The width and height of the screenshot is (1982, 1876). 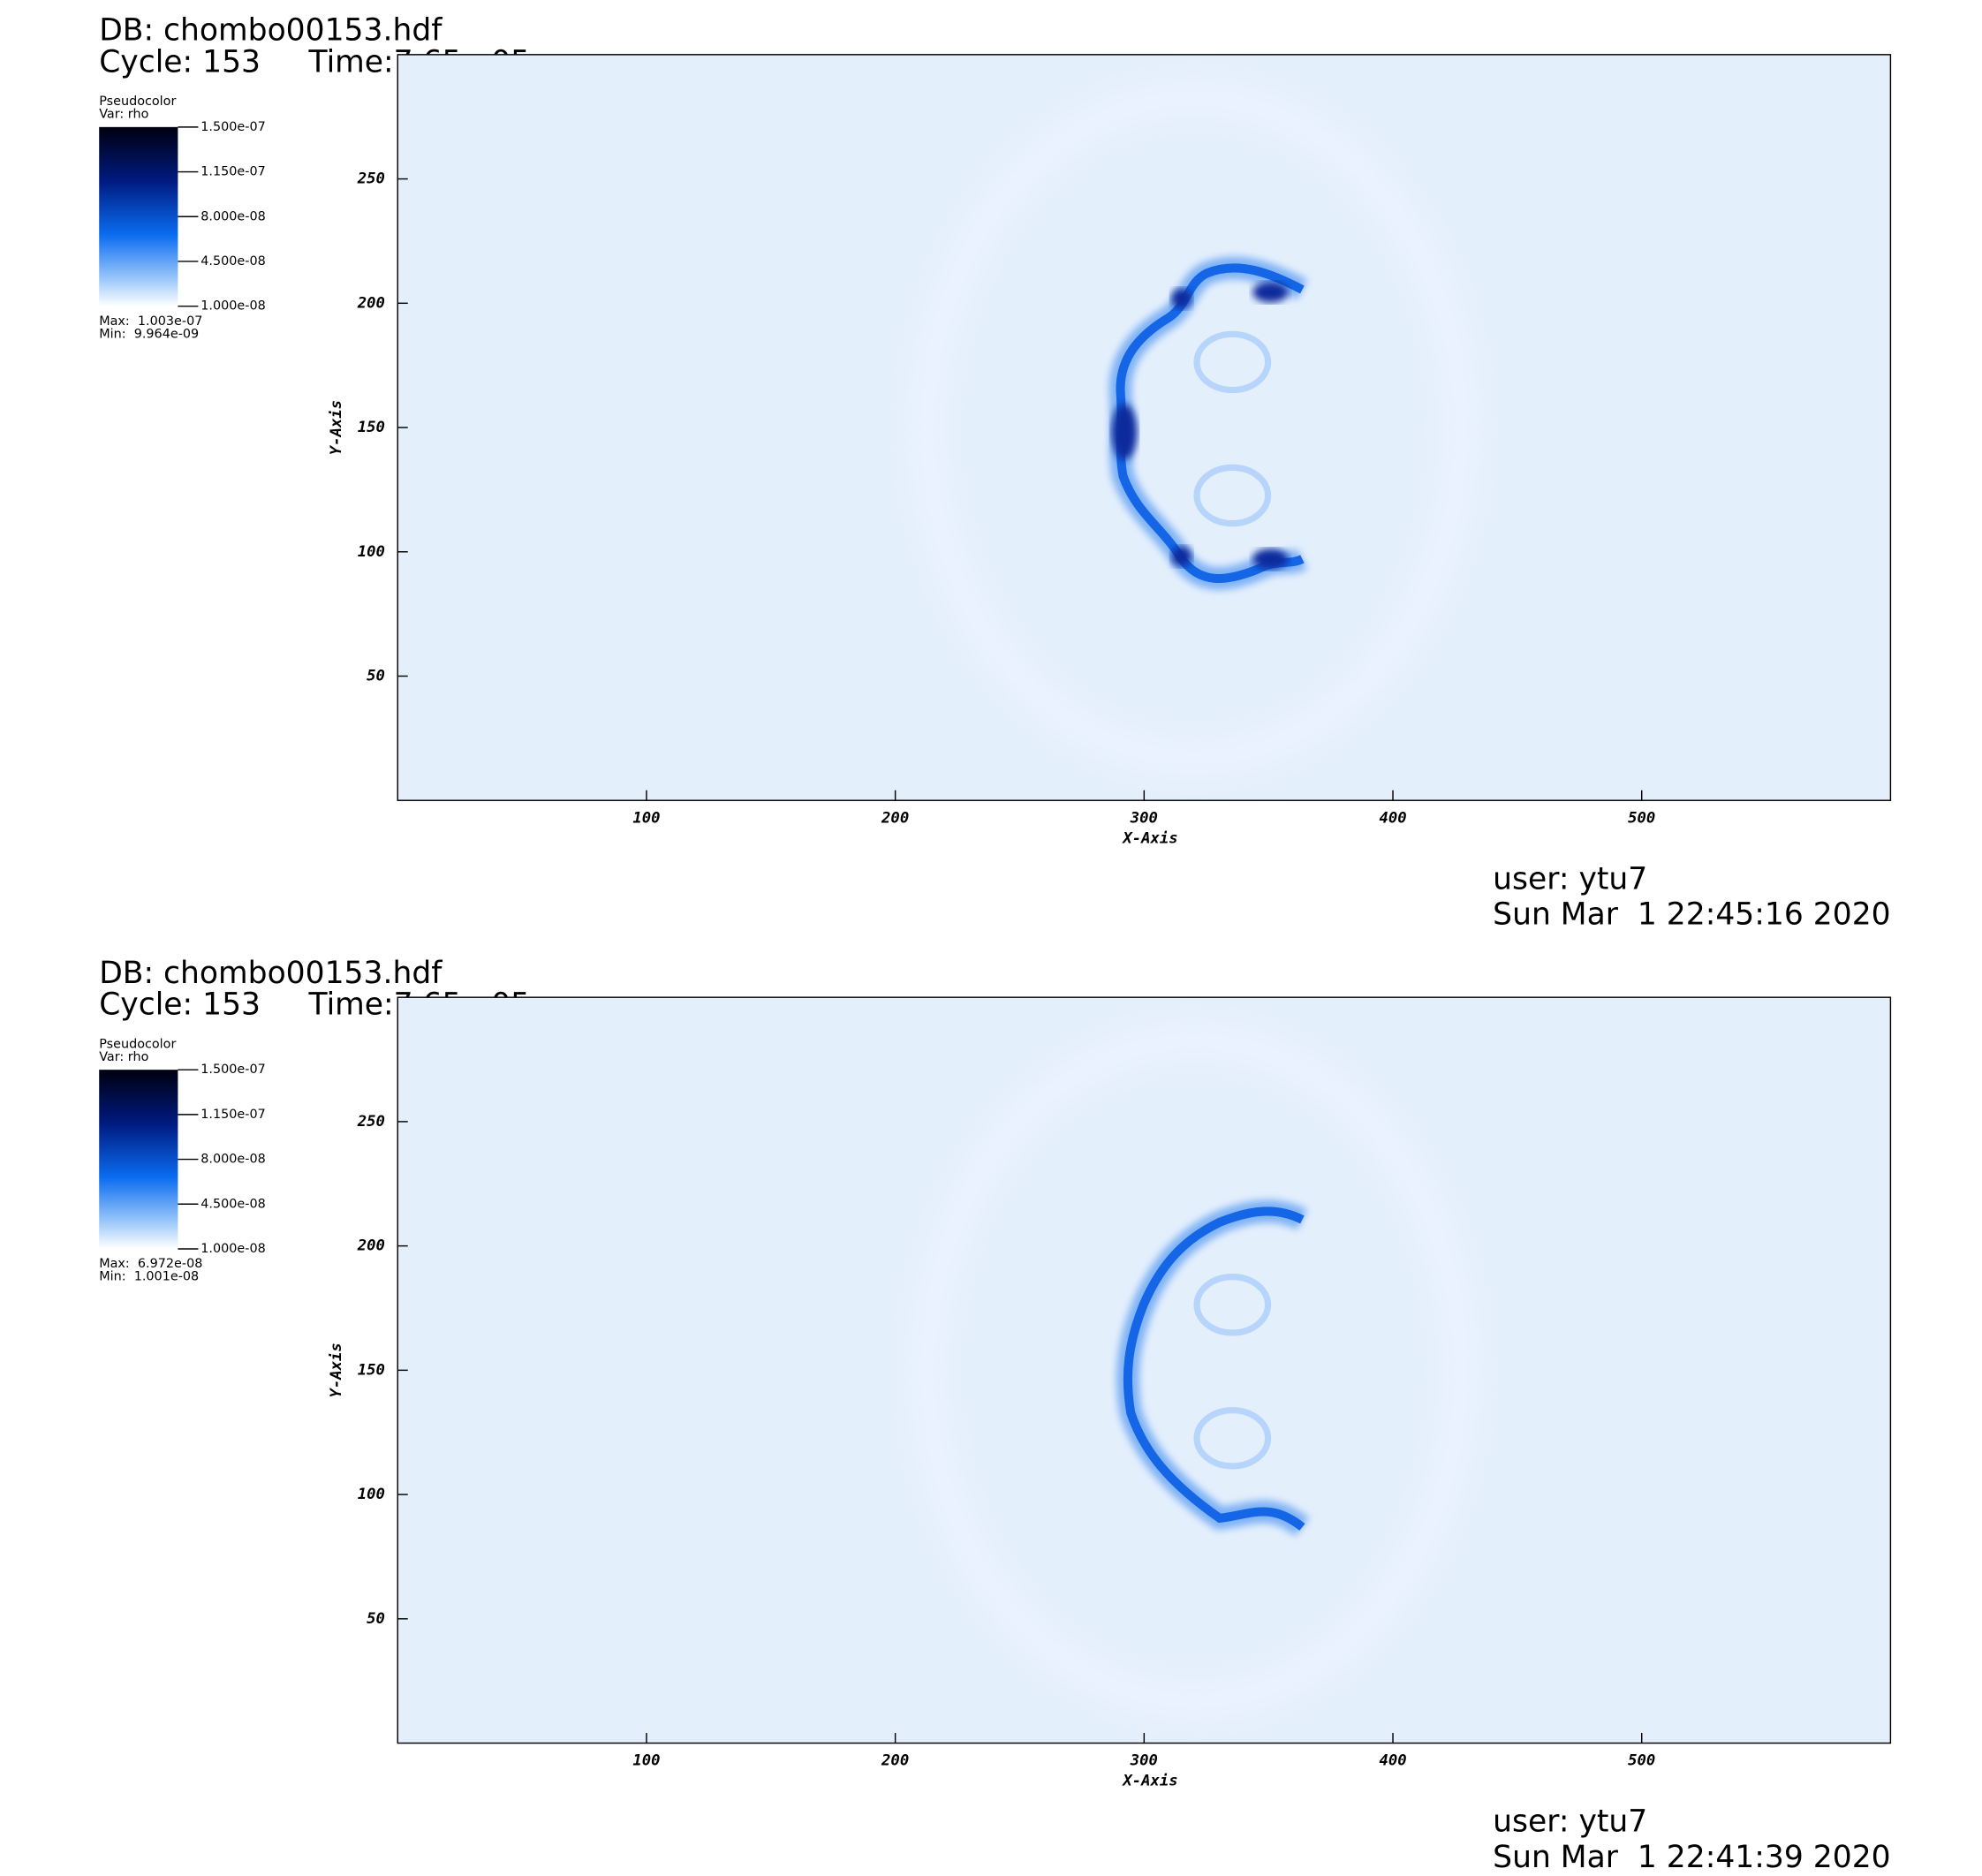 I want to click on legend-min: Min: 9.964e-09, so click(x=149, y=334).